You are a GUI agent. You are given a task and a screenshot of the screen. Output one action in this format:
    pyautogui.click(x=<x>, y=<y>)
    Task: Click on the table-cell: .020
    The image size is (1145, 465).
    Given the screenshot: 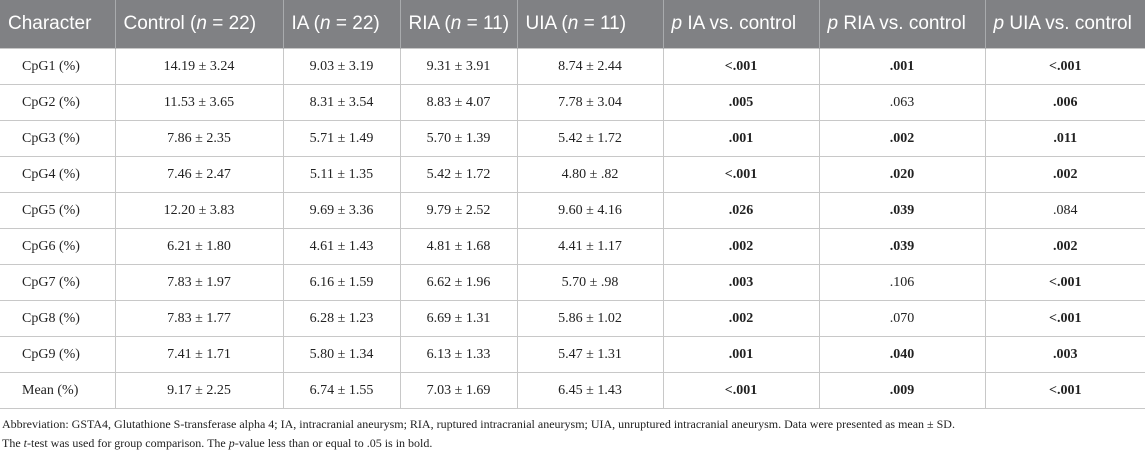 What is the action you would take?
    pyautogui.click(x=902, y=174)
    